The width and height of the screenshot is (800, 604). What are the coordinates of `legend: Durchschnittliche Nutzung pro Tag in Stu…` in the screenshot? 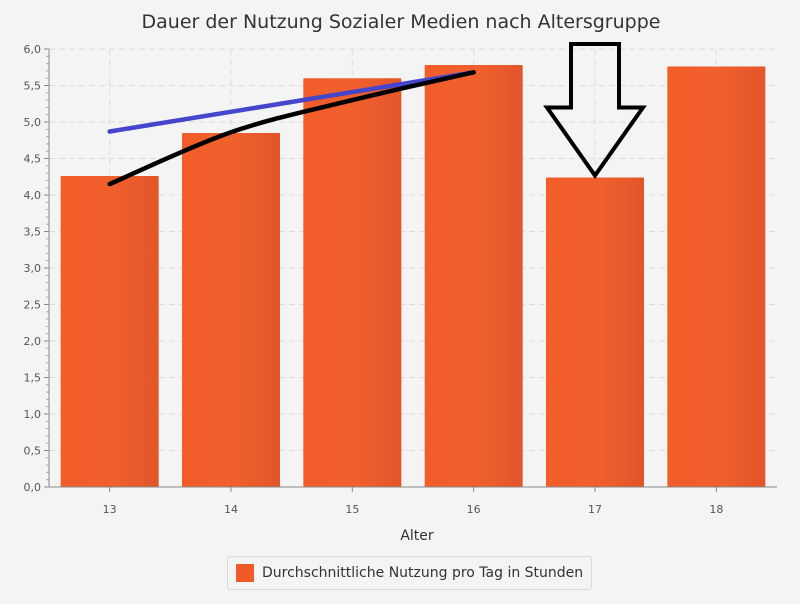 It's located at (410, 573).